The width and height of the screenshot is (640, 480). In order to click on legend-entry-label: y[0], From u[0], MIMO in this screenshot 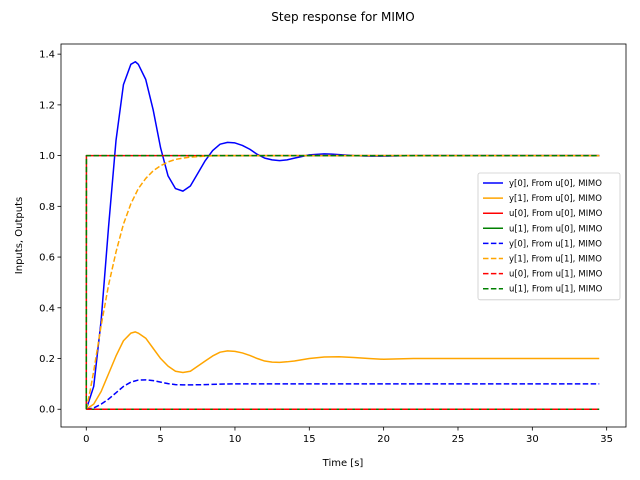, I will do `click(555, 184)`.